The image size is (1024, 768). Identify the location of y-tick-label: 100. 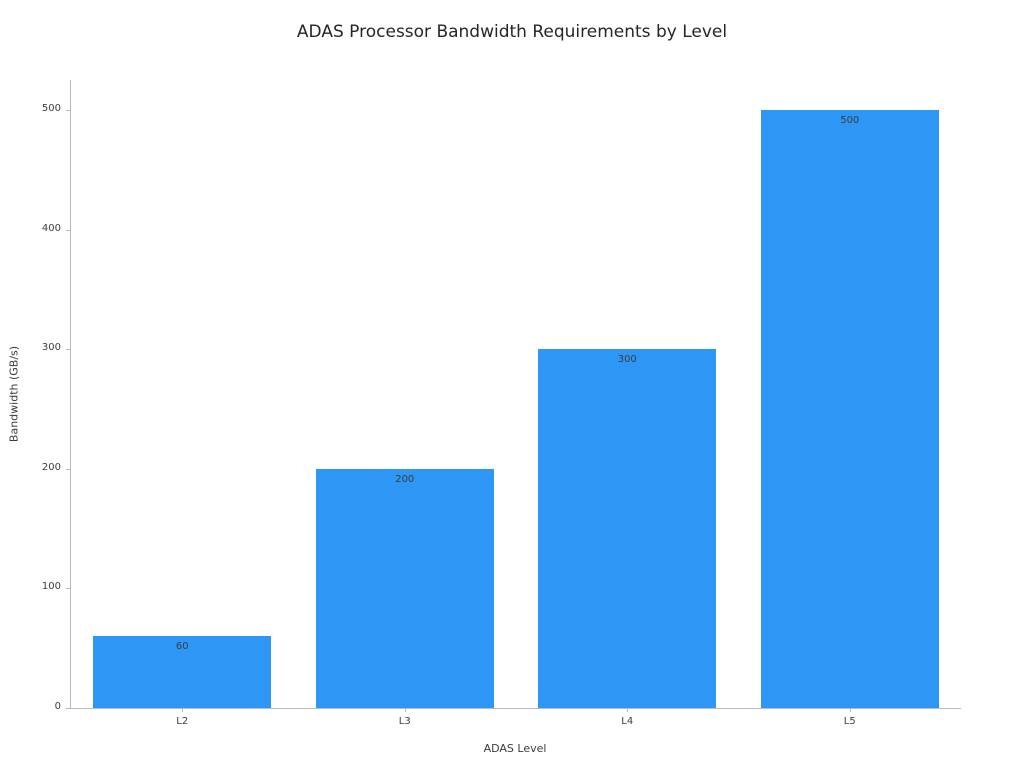
(51, 587).